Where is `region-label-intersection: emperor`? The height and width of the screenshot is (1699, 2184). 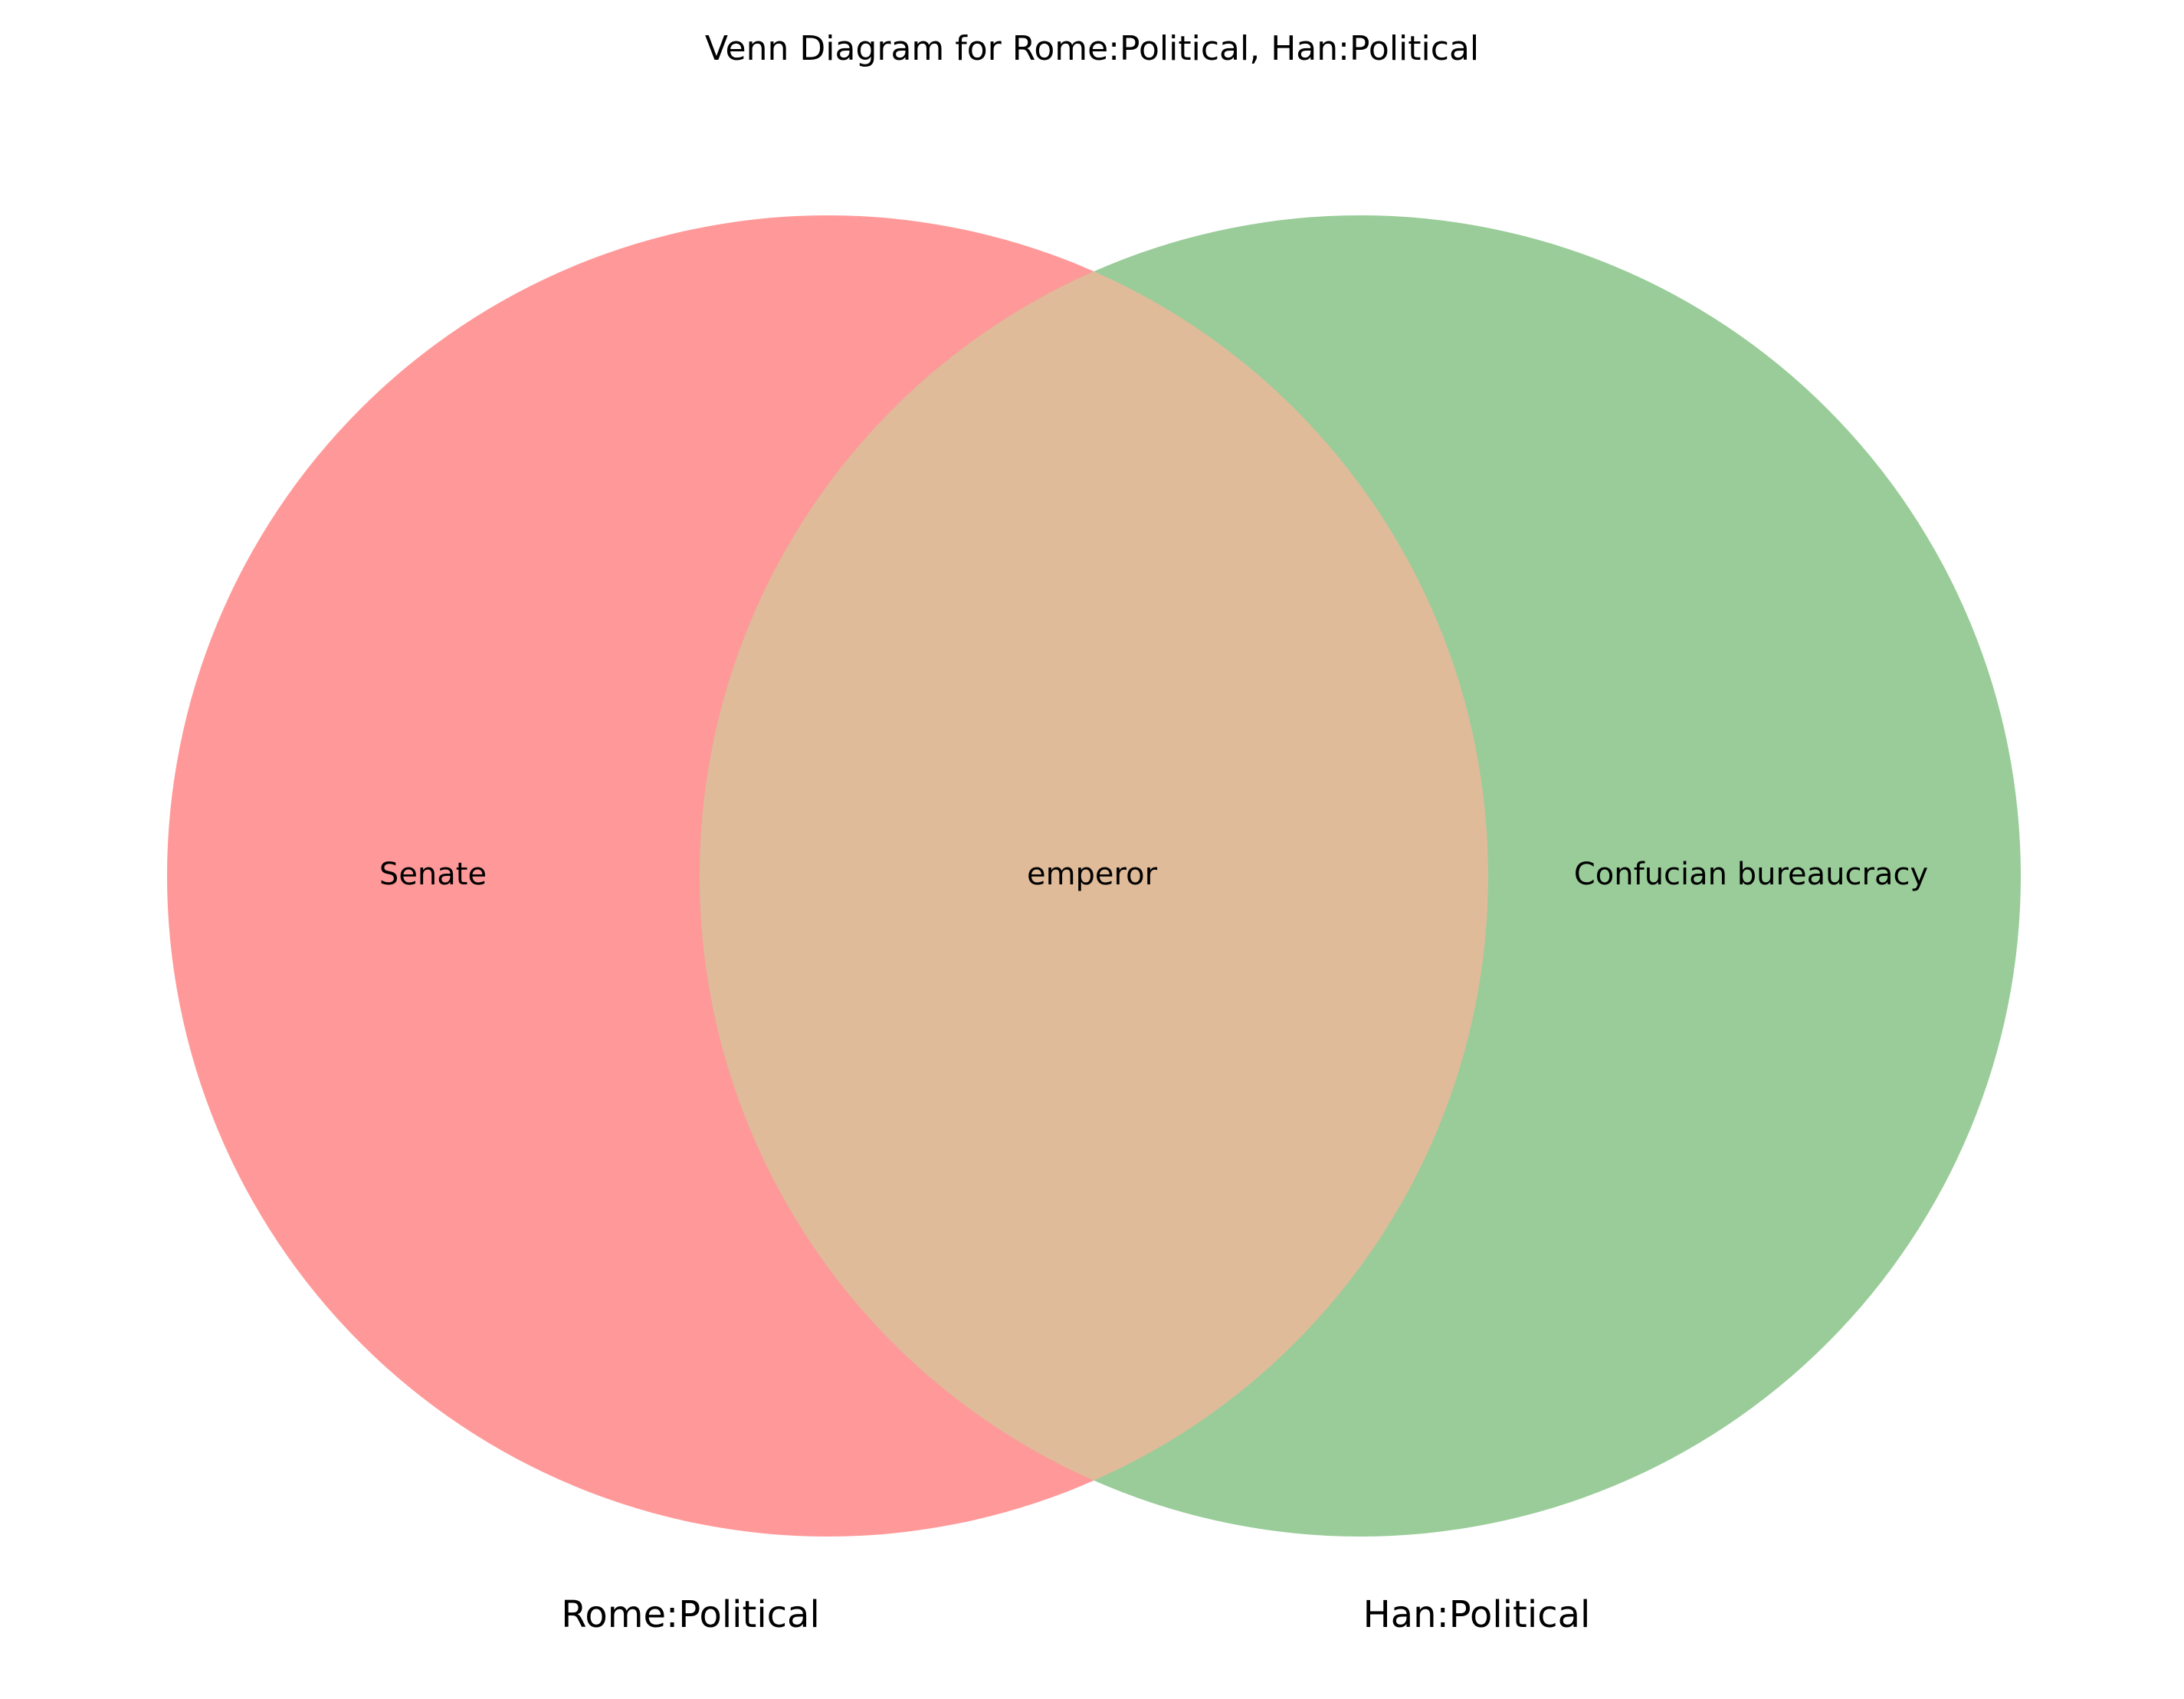 region-label-intersection: emperor is located at coordinates (1092, 874).